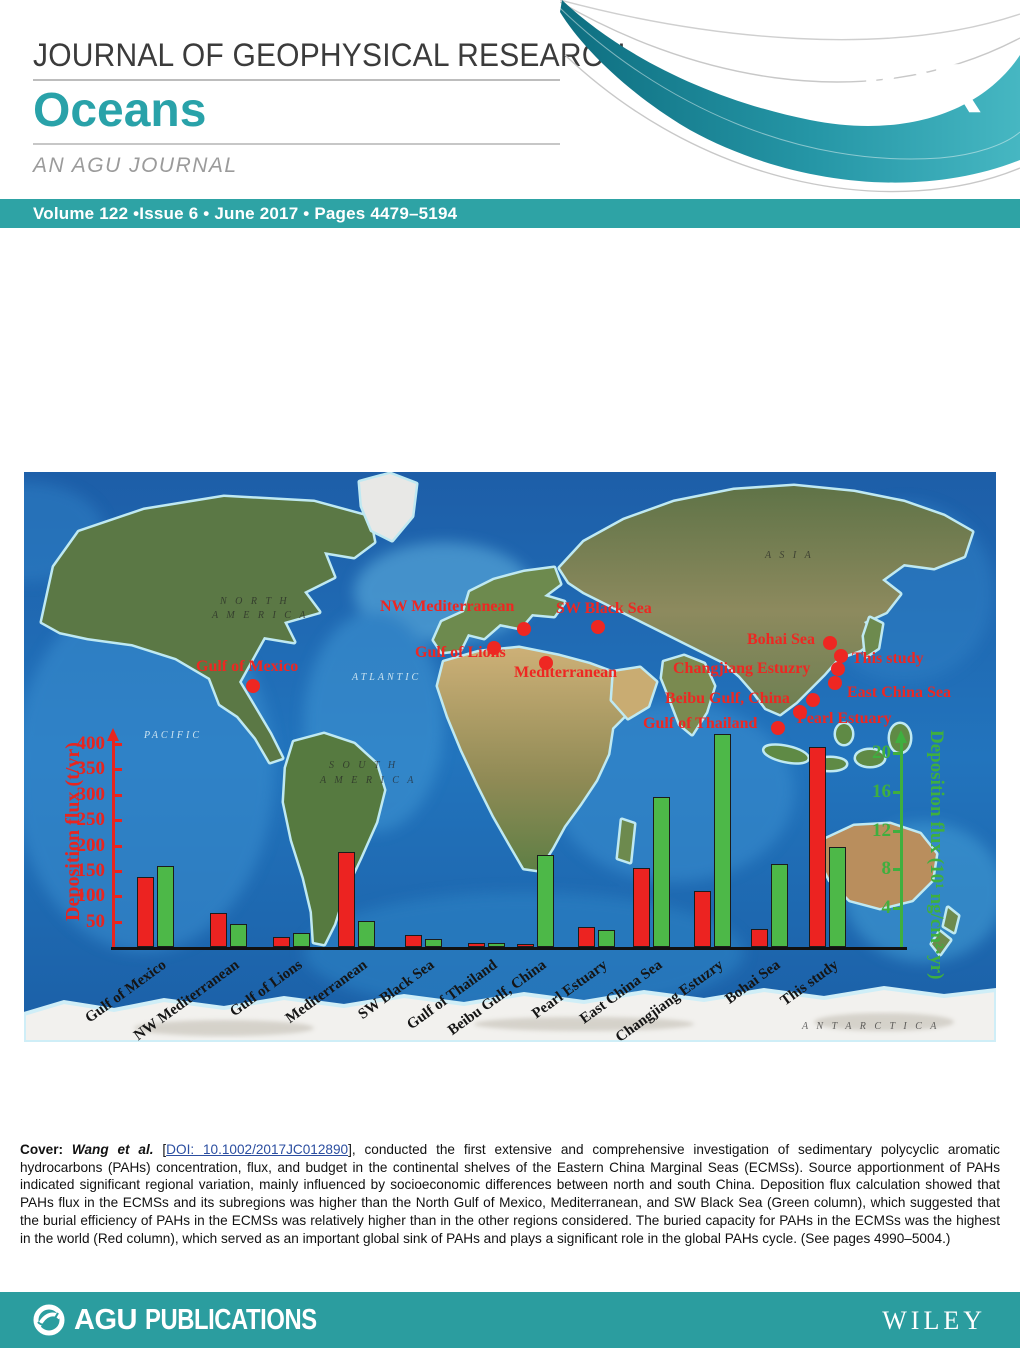  Describe the element at coordinates (881, 791) in the screenshot. I see `right-axis-tick-label: 16` at that location.